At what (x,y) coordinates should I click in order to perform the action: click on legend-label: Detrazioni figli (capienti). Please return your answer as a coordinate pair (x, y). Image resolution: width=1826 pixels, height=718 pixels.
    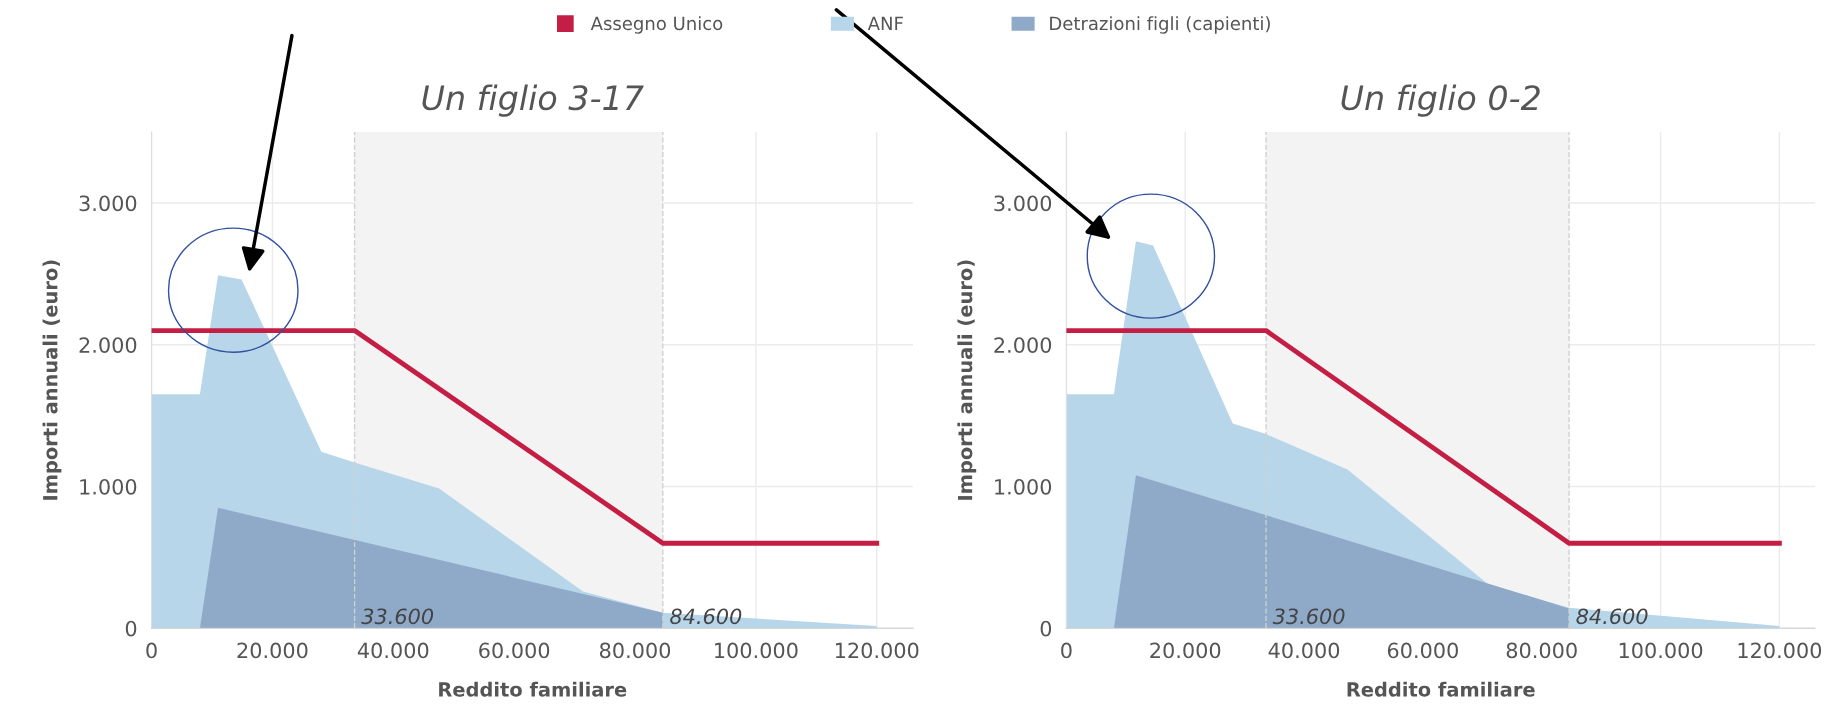
    Looking at the image, I should click on (1160, 25).